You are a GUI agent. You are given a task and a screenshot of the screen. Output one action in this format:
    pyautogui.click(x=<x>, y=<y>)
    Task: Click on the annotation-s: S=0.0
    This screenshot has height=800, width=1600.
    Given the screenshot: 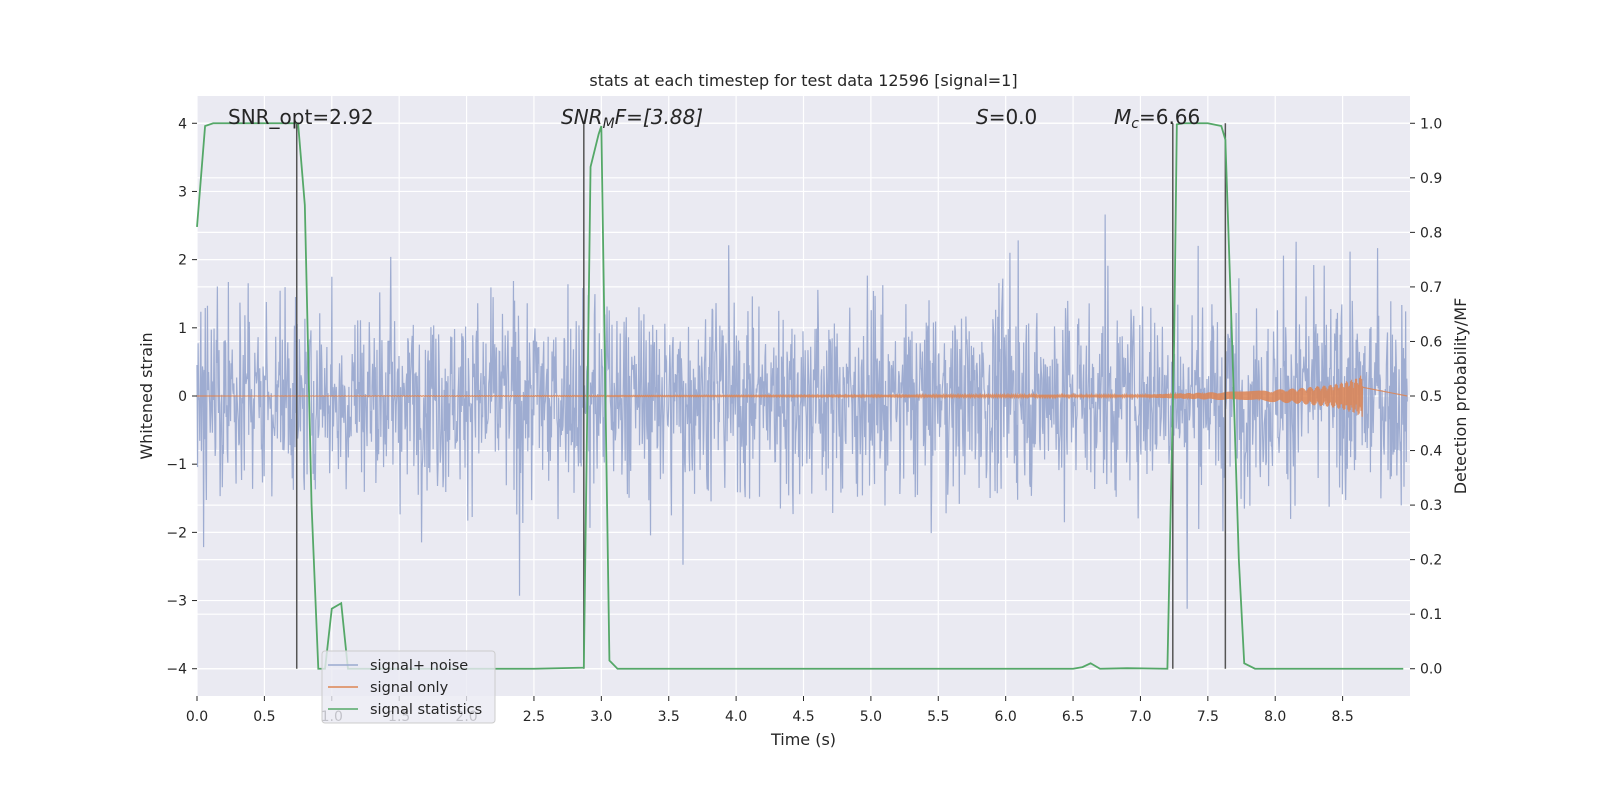 What is the action you would take?
    pyautogui.click(x=1006, y=117)
    